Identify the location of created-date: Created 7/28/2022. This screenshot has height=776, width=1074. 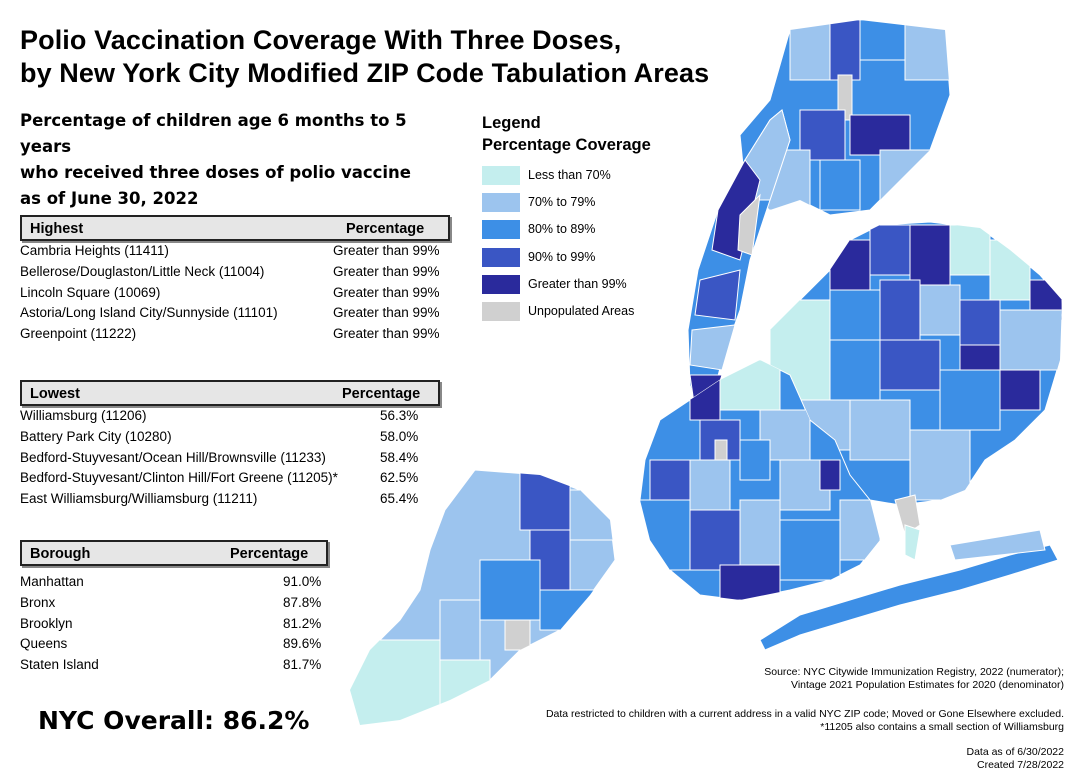
(1020, 765).